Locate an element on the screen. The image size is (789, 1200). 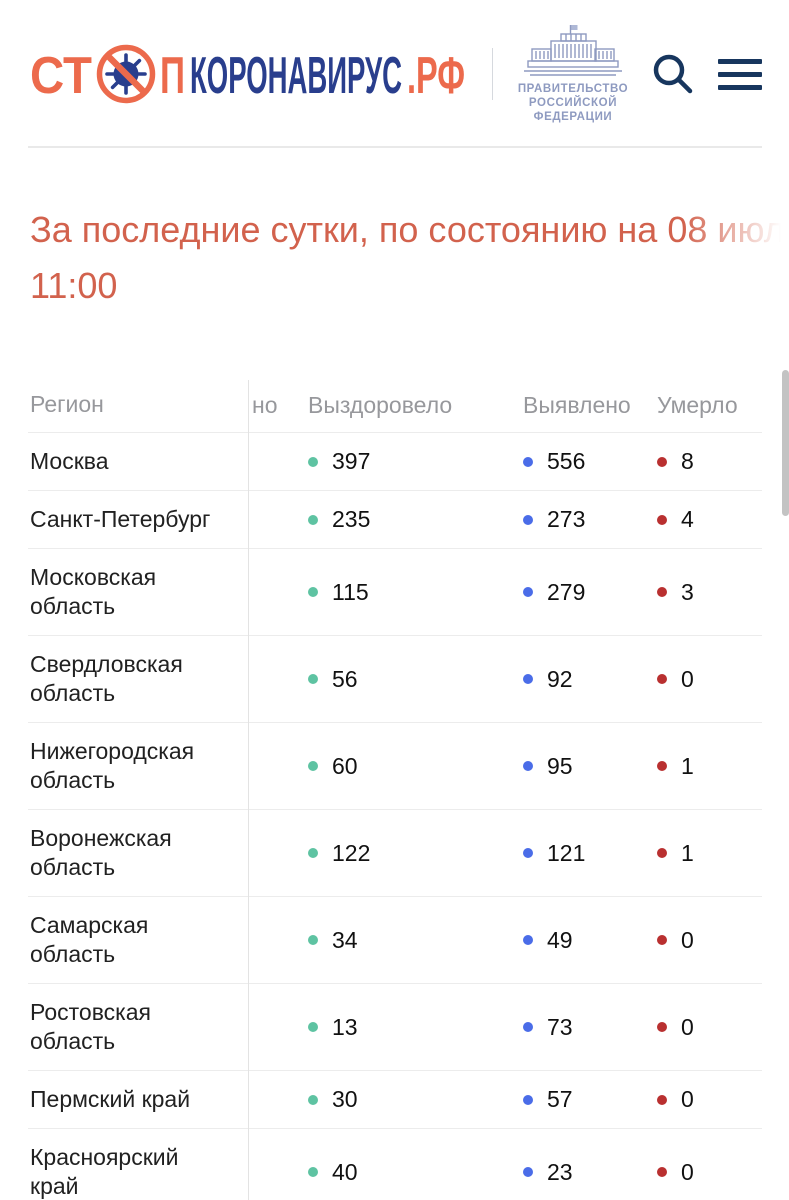
table-row: Нижегородская область 60 95 1 is located at coordinates (395, 766).